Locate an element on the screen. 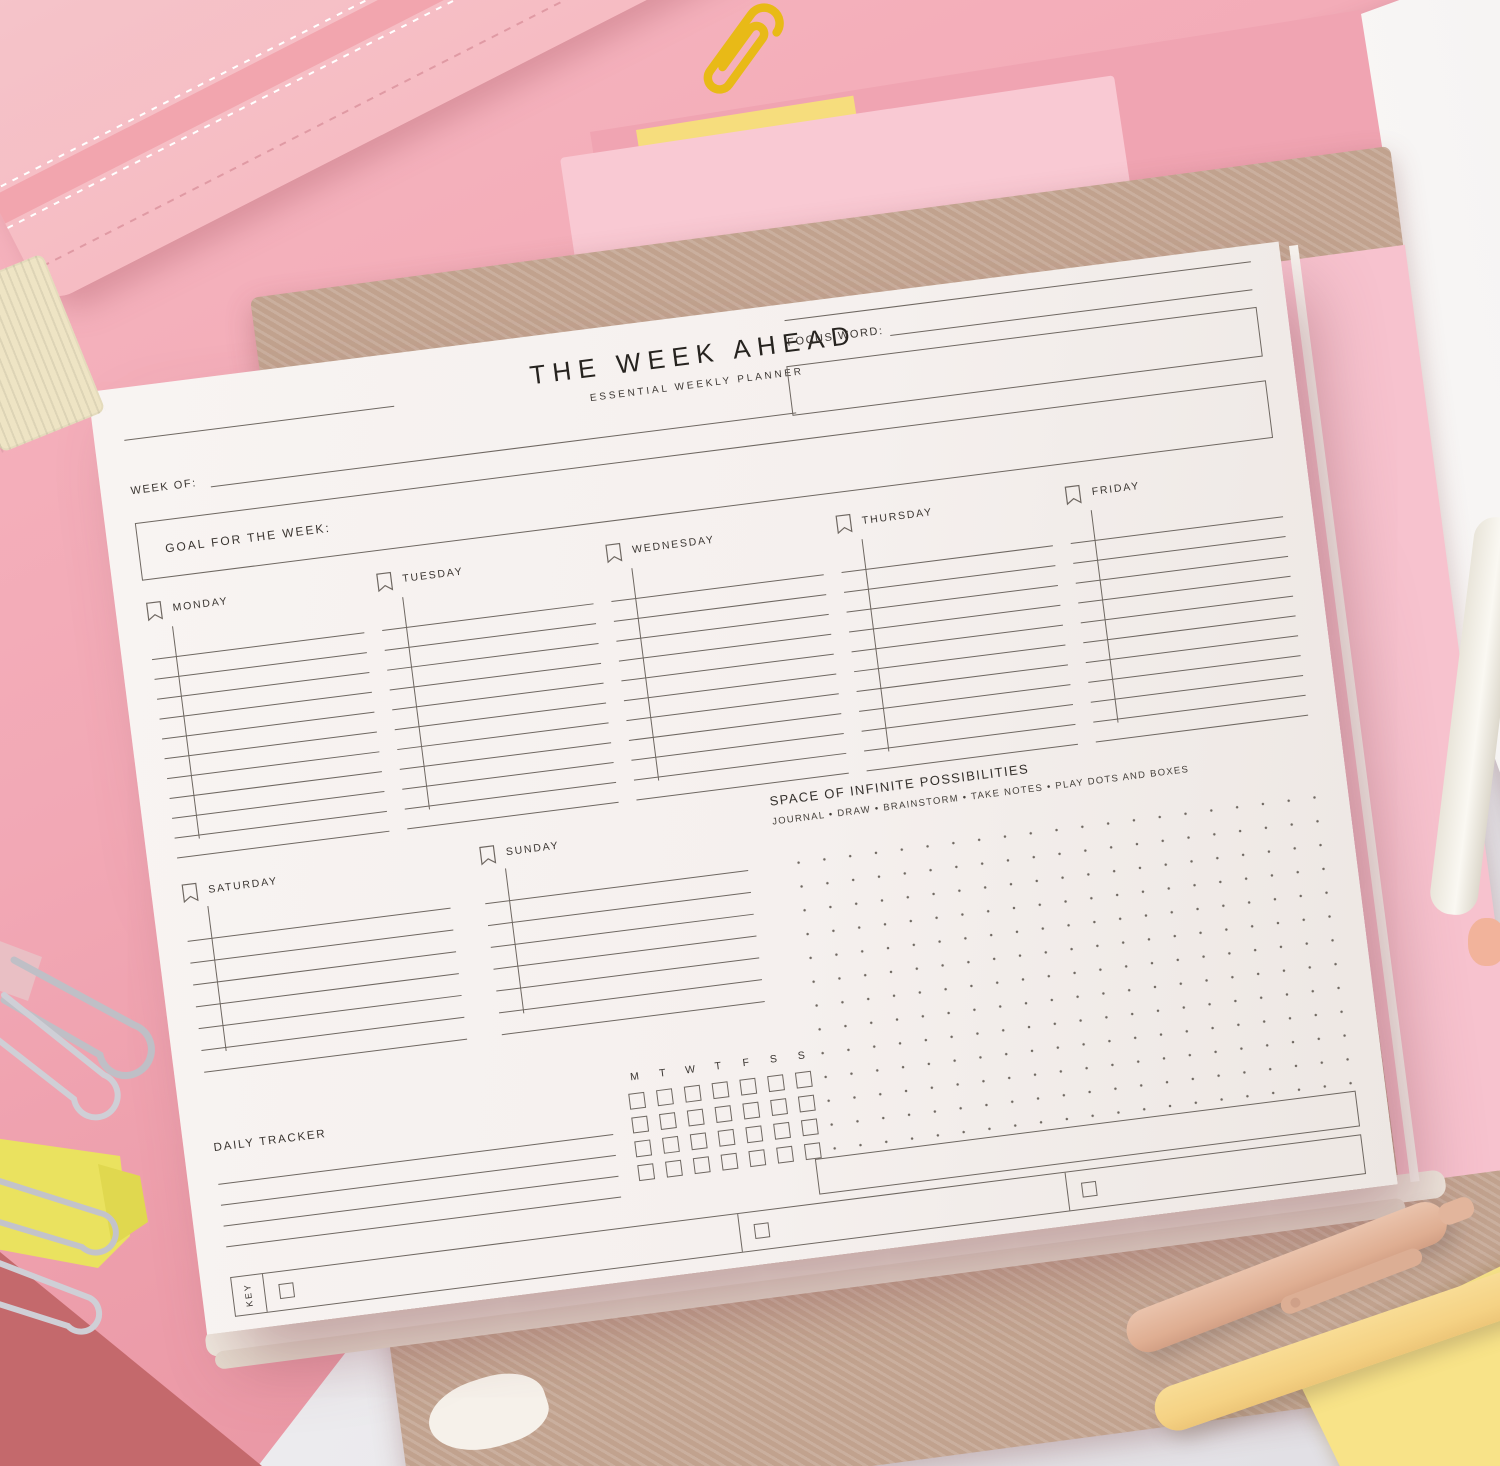  day-header: WEDNESDAY is located at coordinates (711, 540).